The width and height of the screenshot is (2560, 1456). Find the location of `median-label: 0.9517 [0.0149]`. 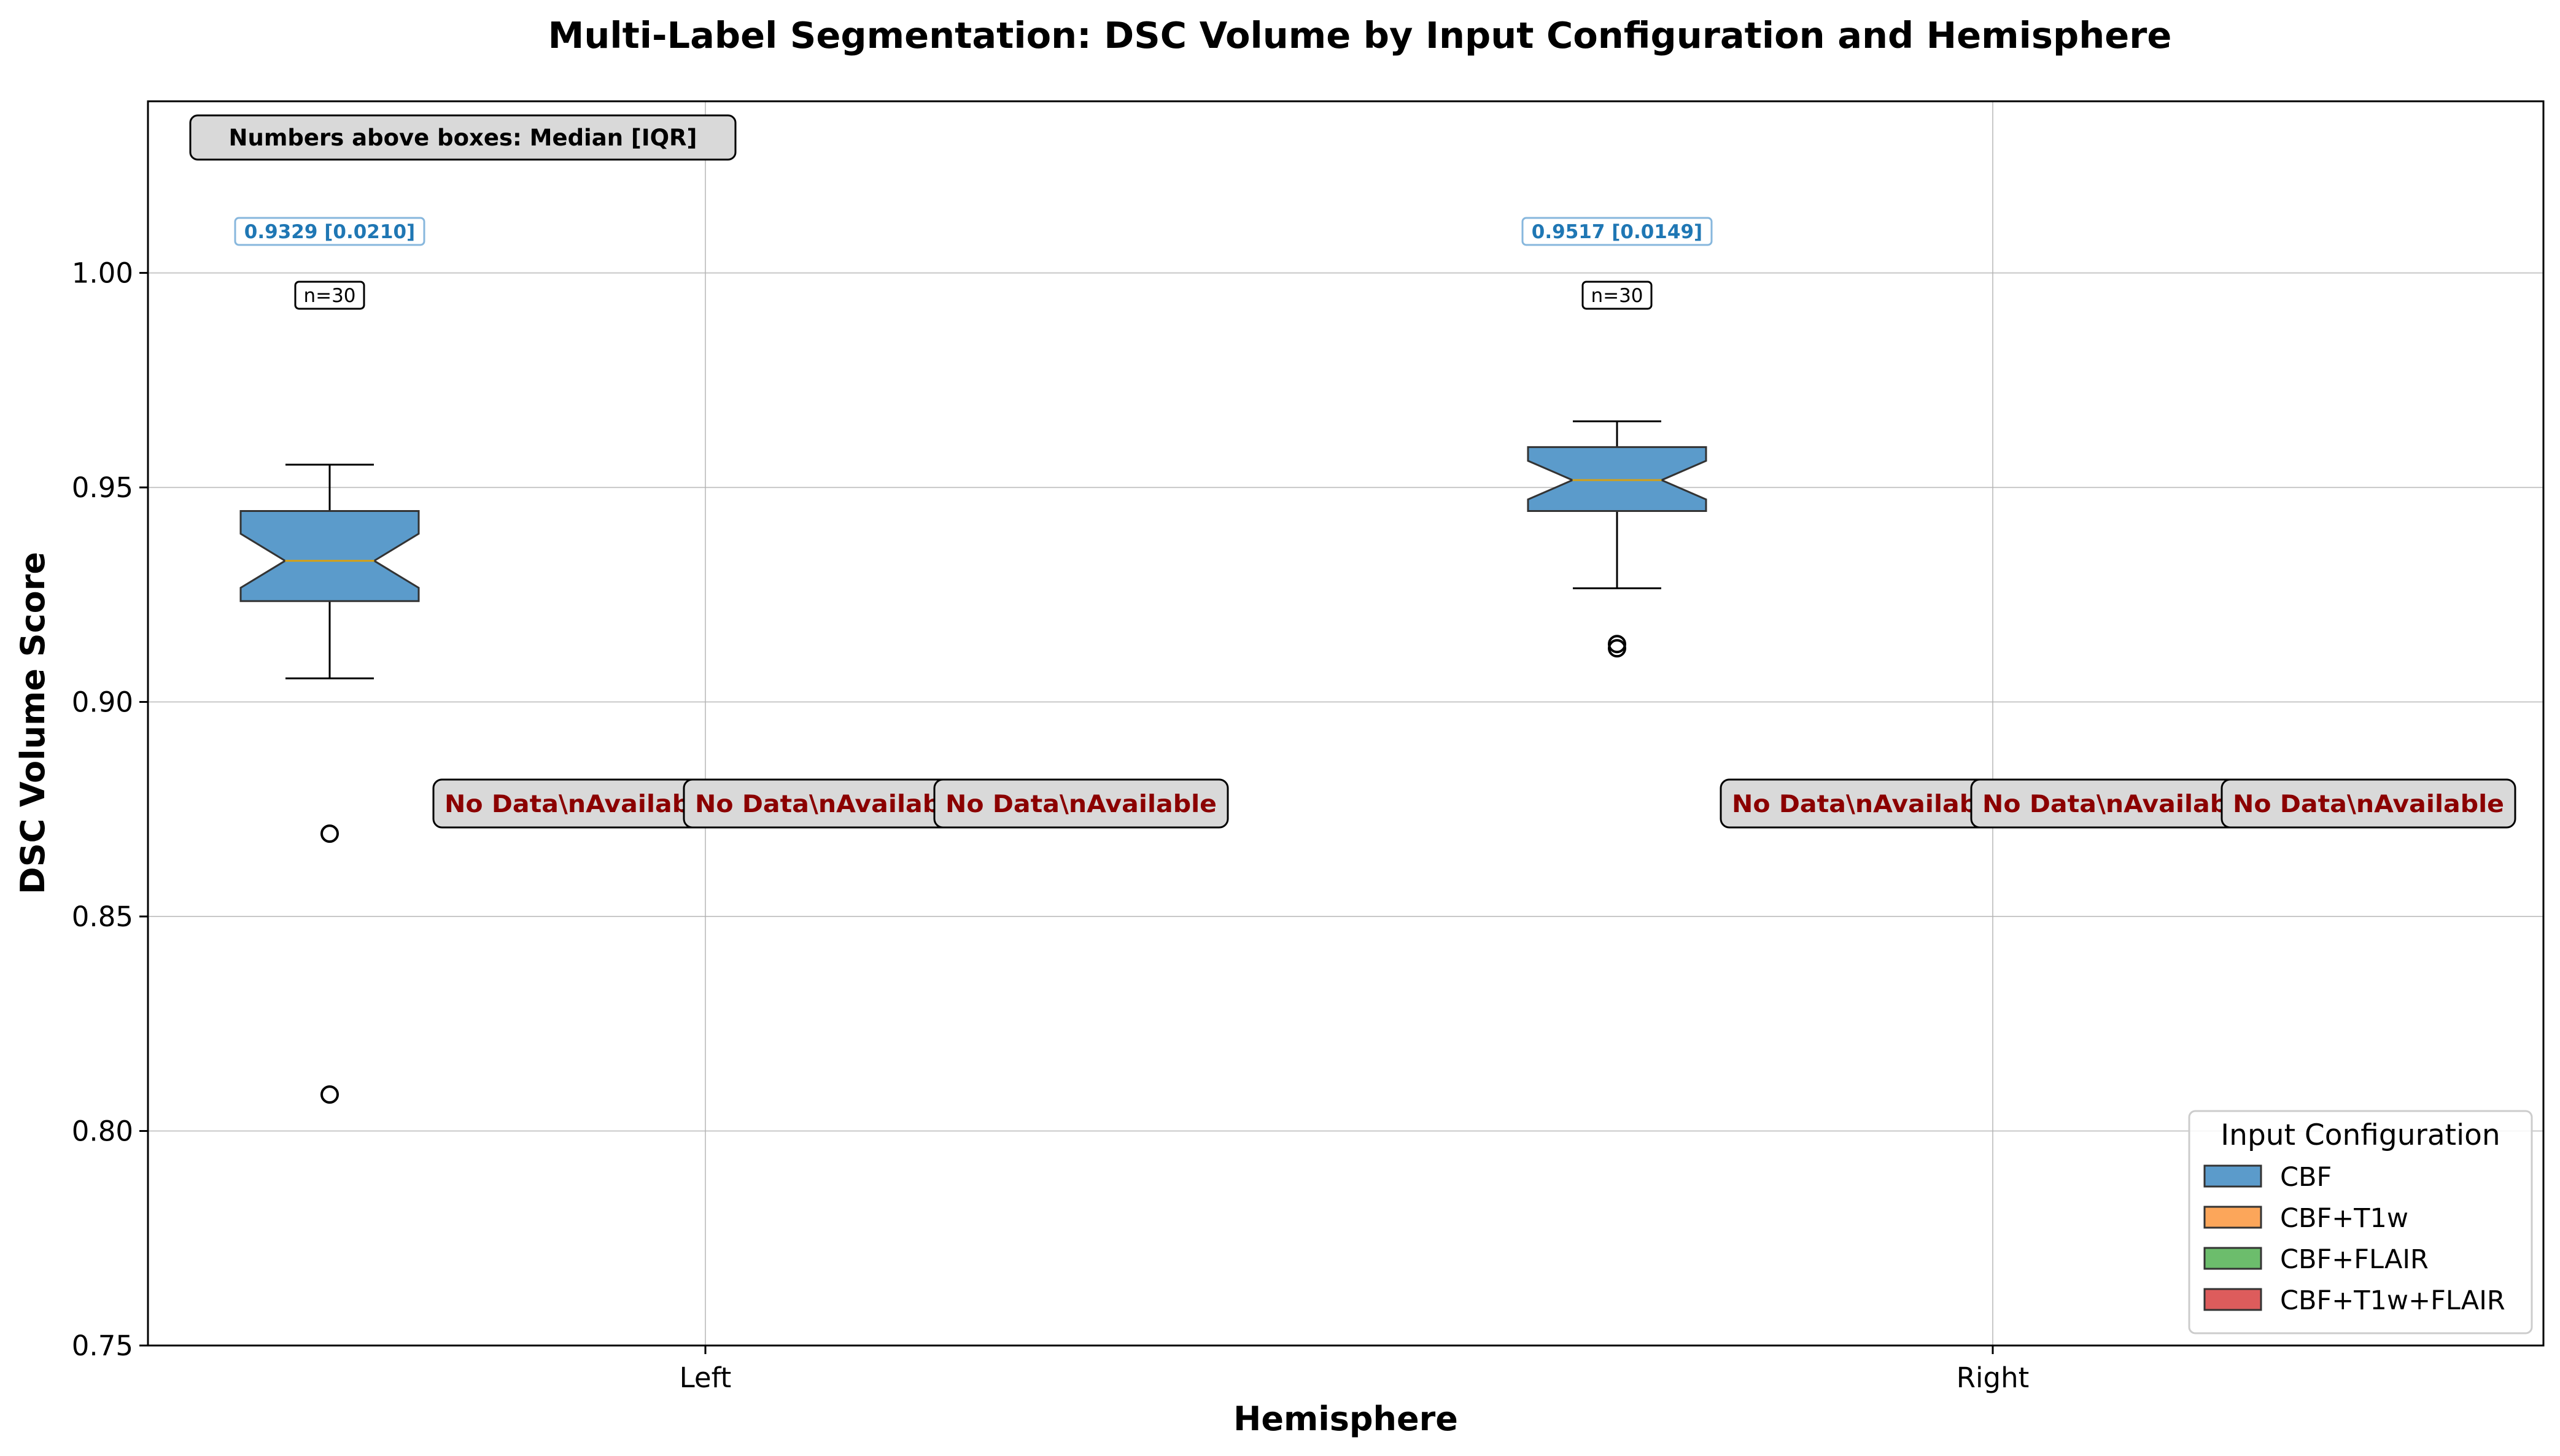

median-label: 0.9517 [0.0149] is located at coordinates (1617, 232).